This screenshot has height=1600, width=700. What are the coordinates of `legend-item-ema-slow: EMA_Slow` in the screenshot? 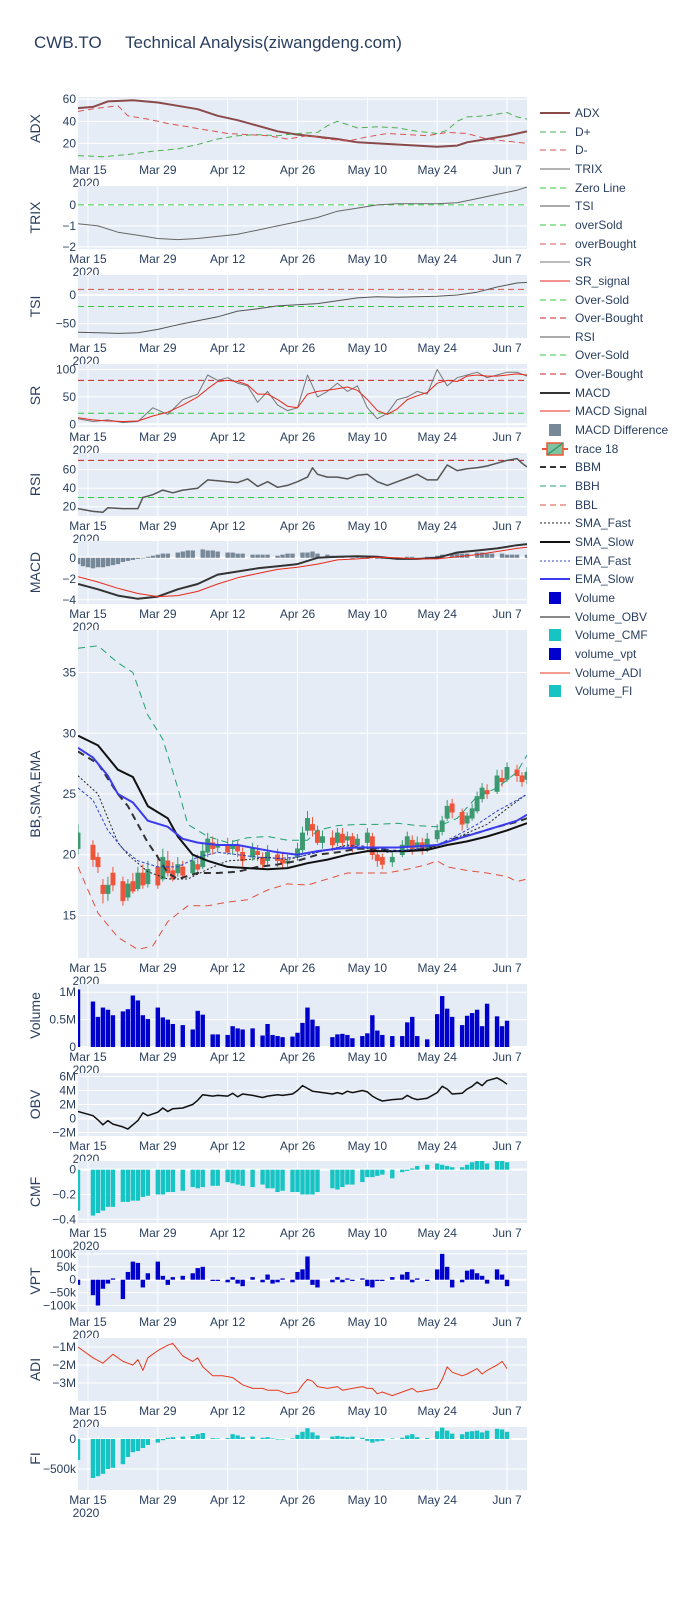 It's located at (587, 579).